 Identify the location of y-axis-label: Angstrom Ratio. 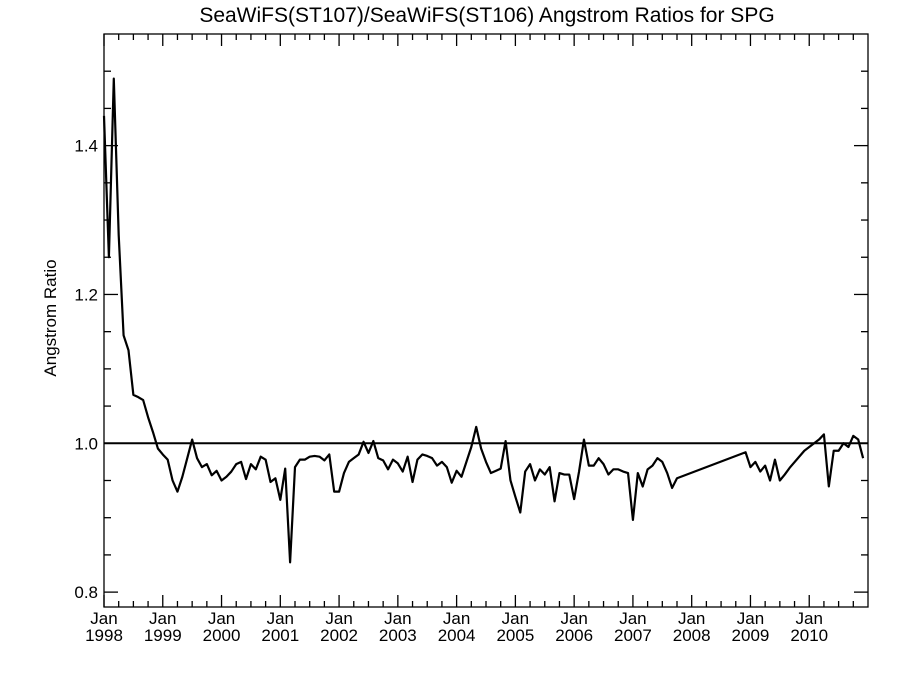
(50, 317).